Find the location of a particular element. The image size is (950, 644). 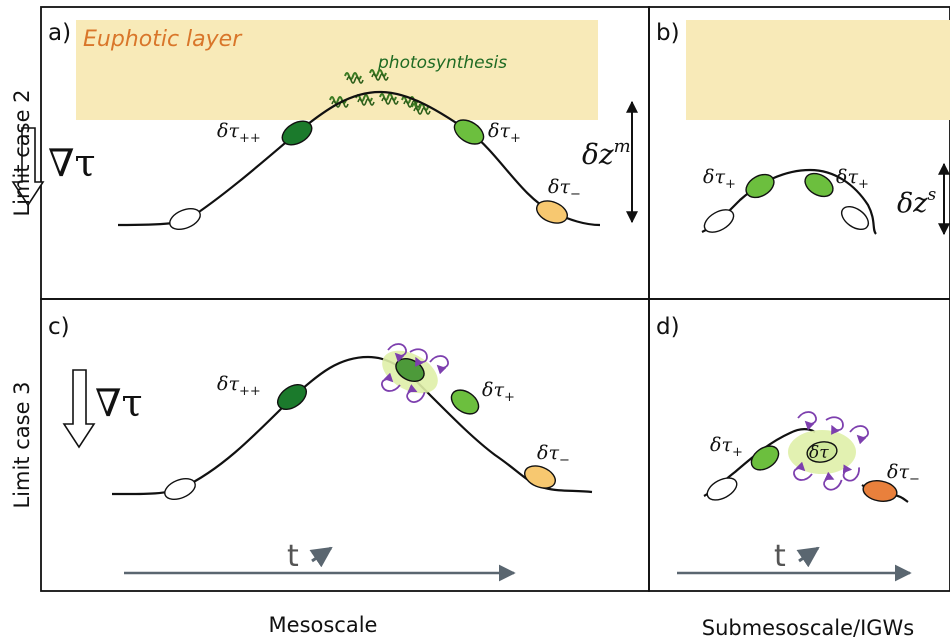

panel-letter-b: b) is located at coordinates (668, 33).